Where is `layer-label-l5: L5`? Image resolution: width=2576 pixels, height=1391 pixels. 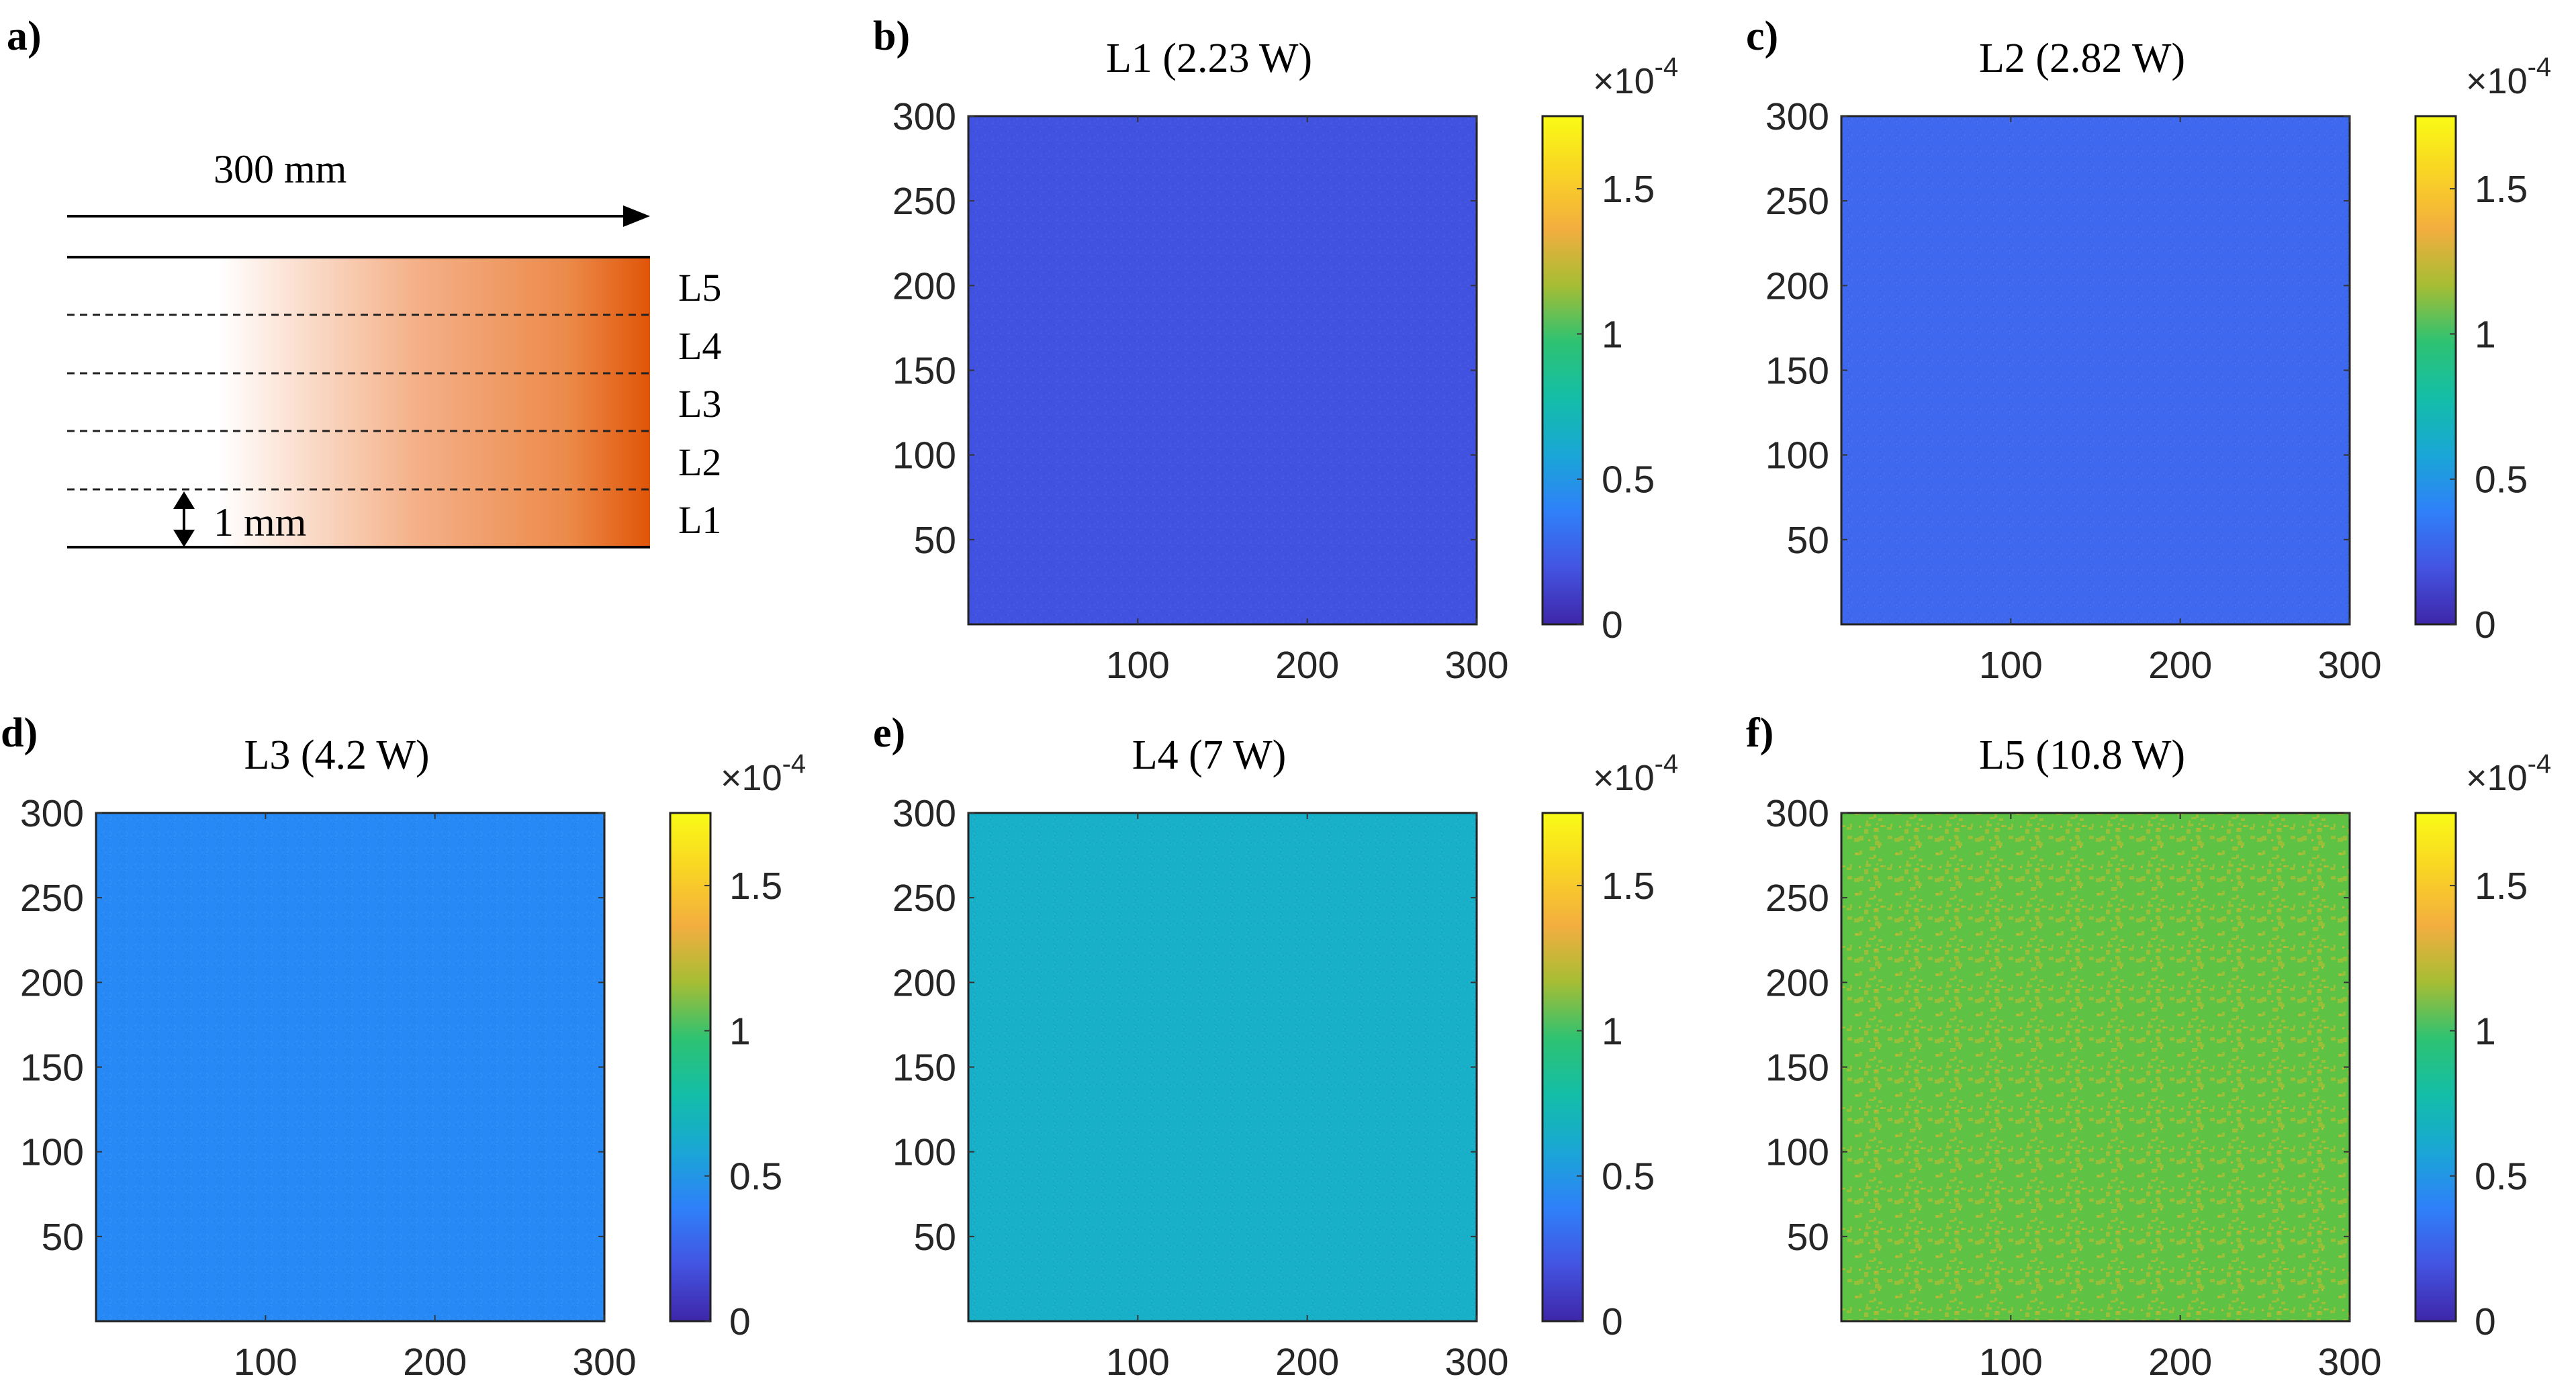
layer-label-l5: L5 is located at coordinates (699, 287).